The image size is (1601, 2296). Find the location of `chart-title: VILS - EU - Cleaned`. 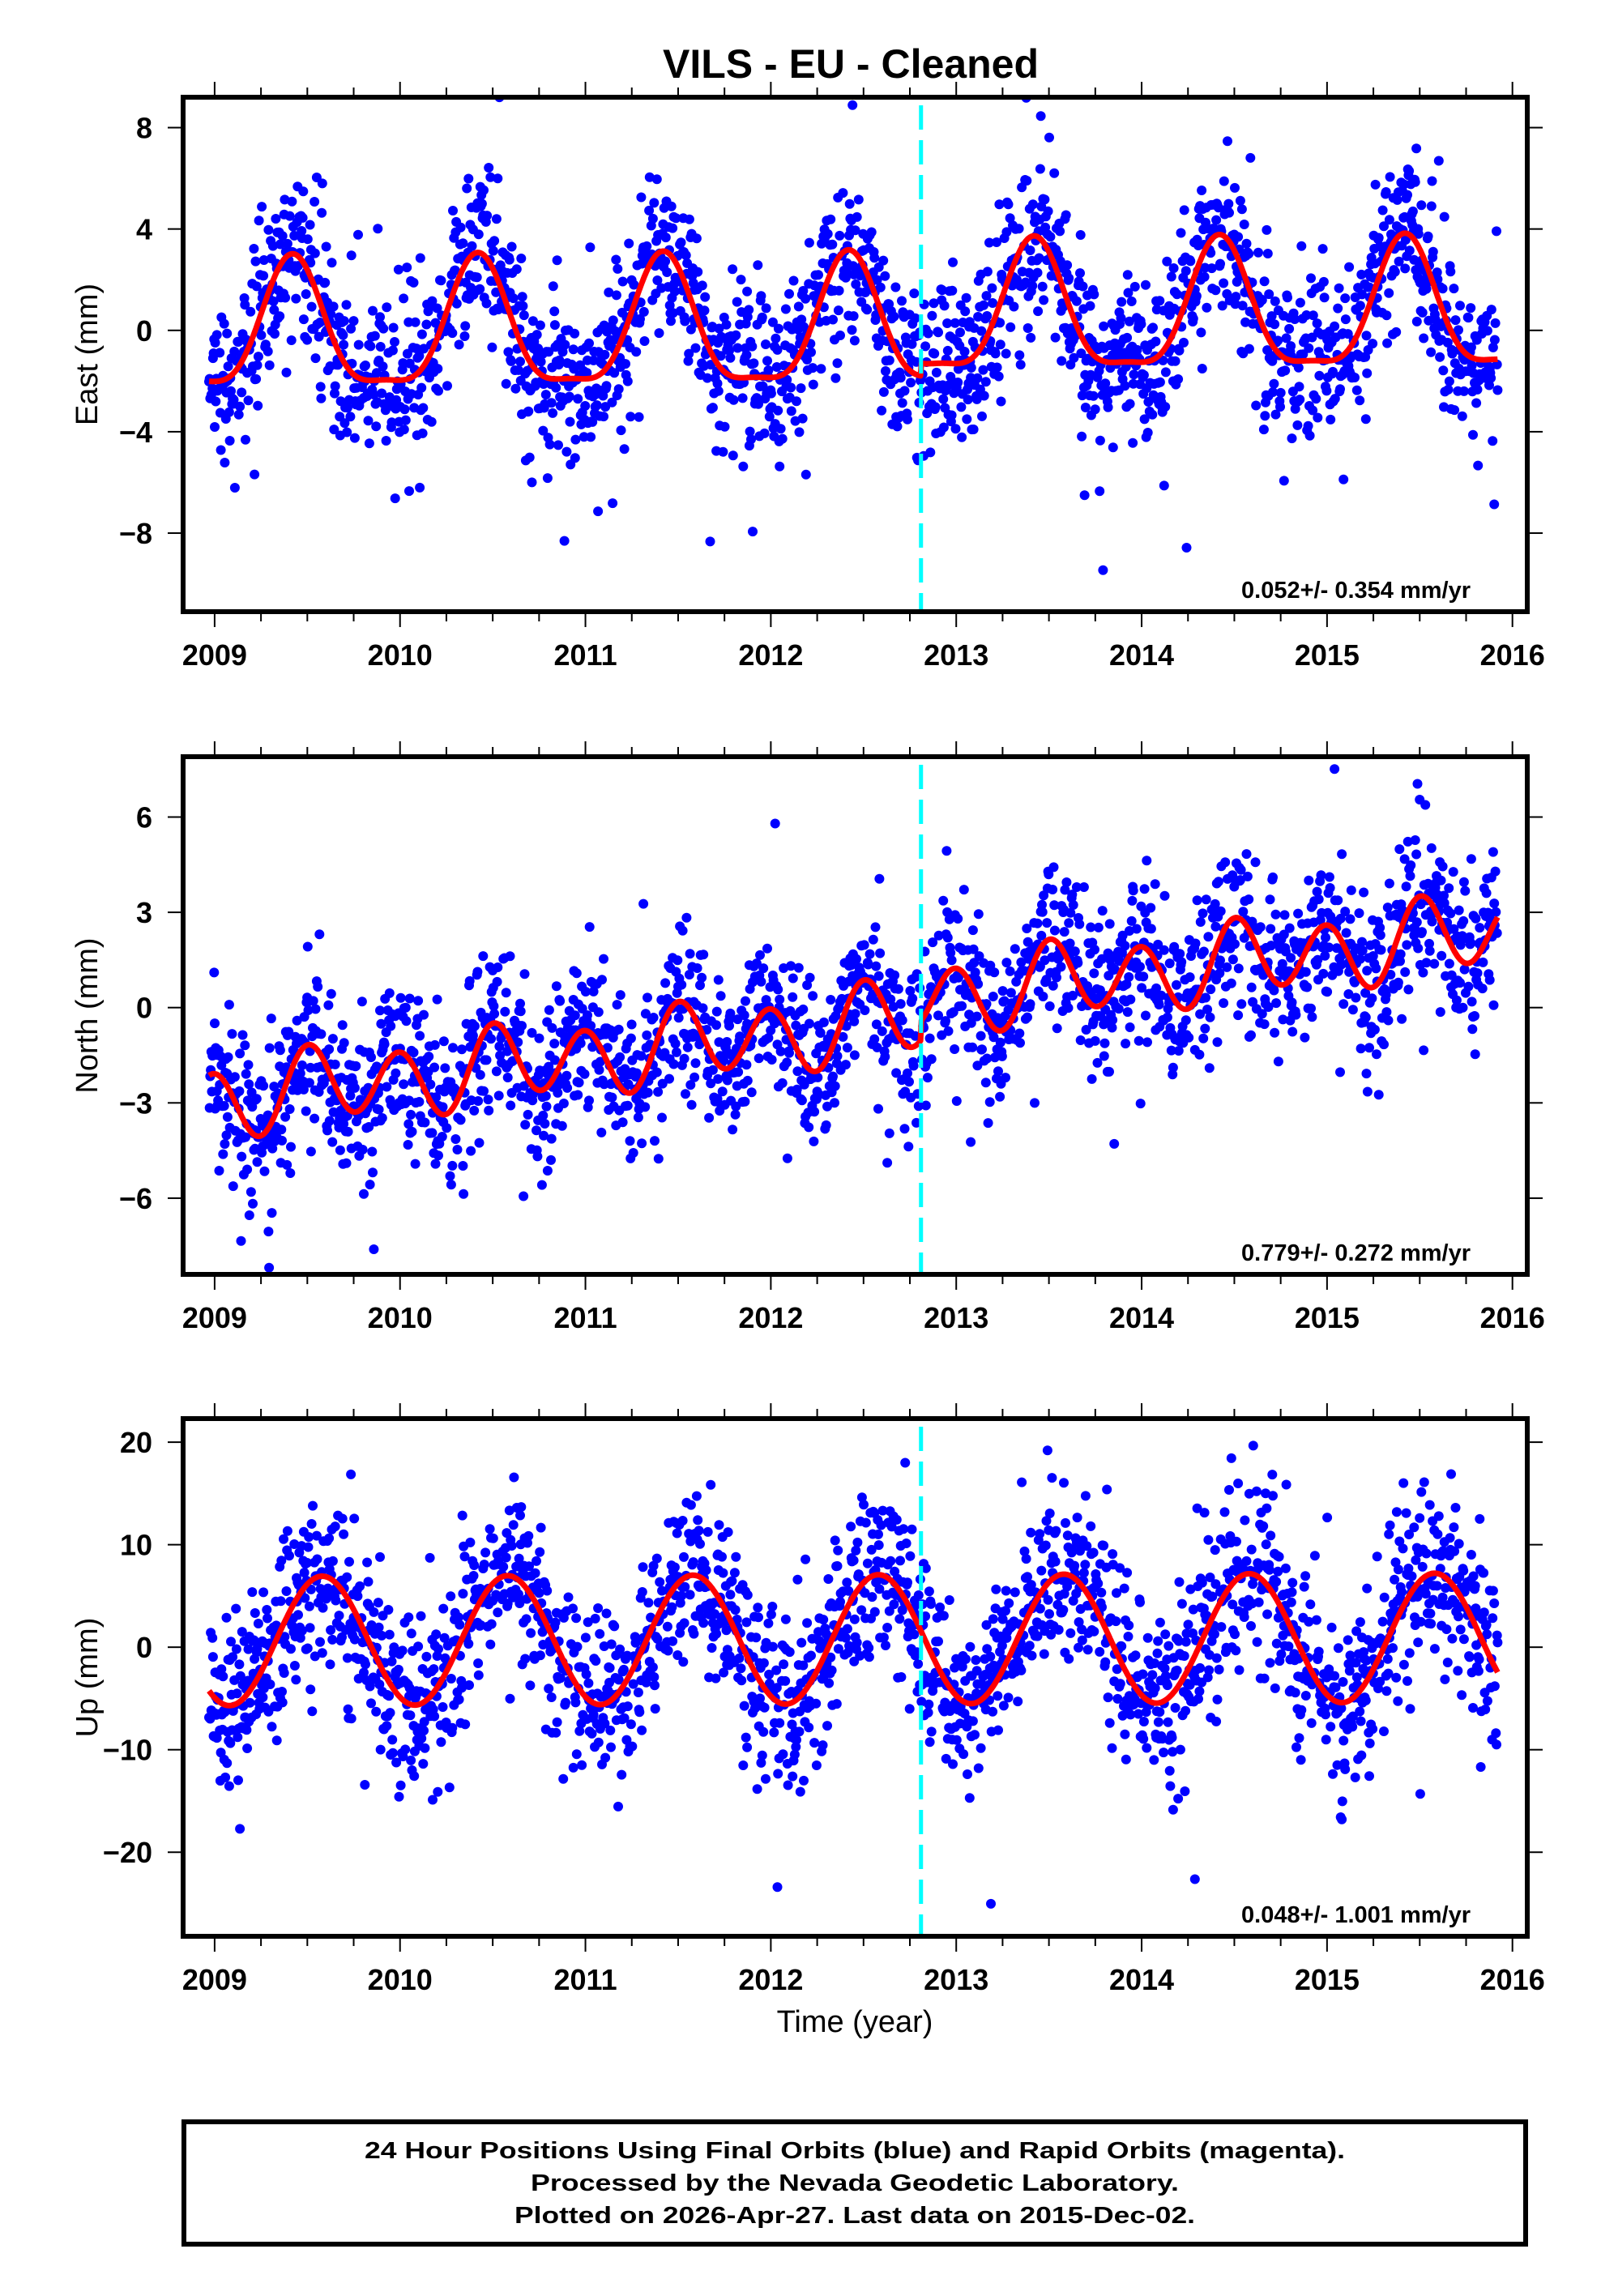

chart-title: VILS - EU - Cleaned is located at coordinates (851, 64).